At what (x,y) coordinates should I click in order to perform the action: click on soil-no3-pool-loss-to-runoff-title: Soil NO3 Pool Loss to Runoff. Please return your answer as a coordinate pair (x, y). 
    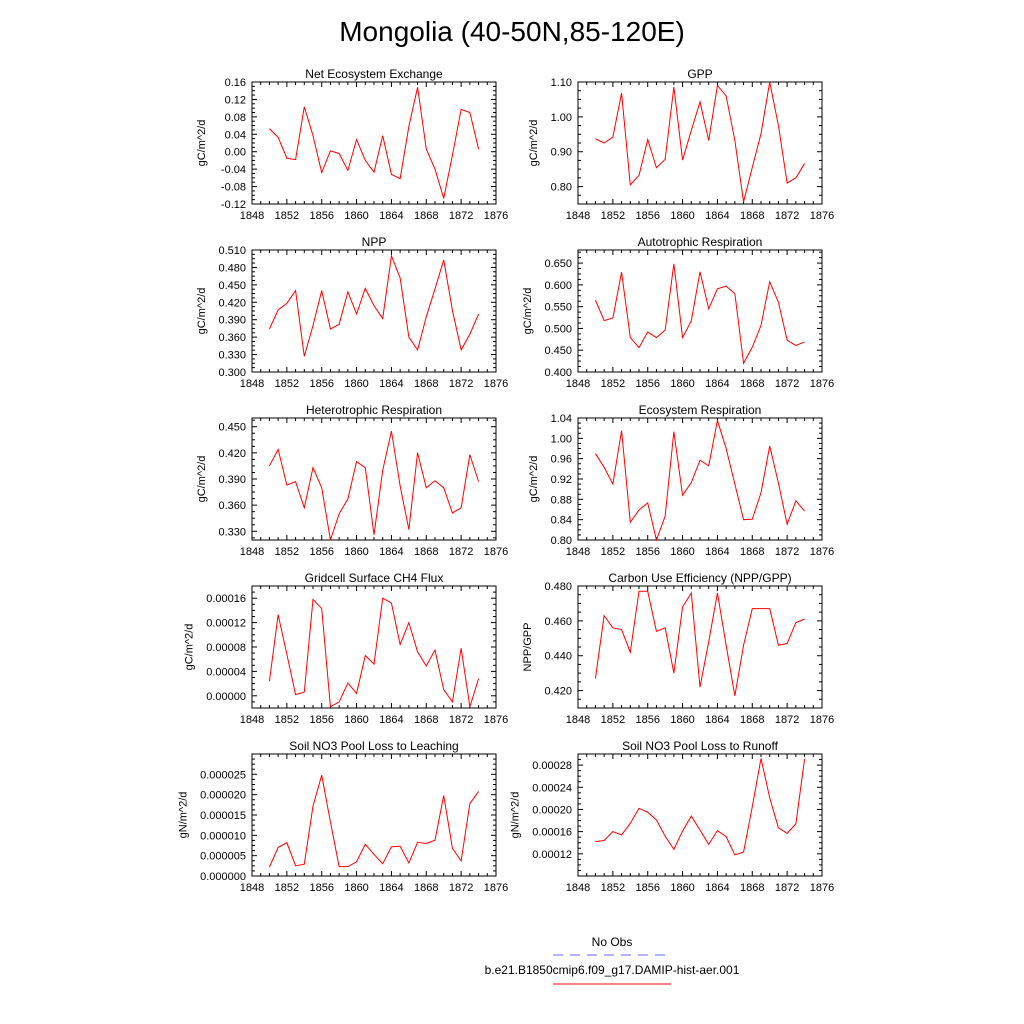
    Looking at the image, I should click on (700, 746).